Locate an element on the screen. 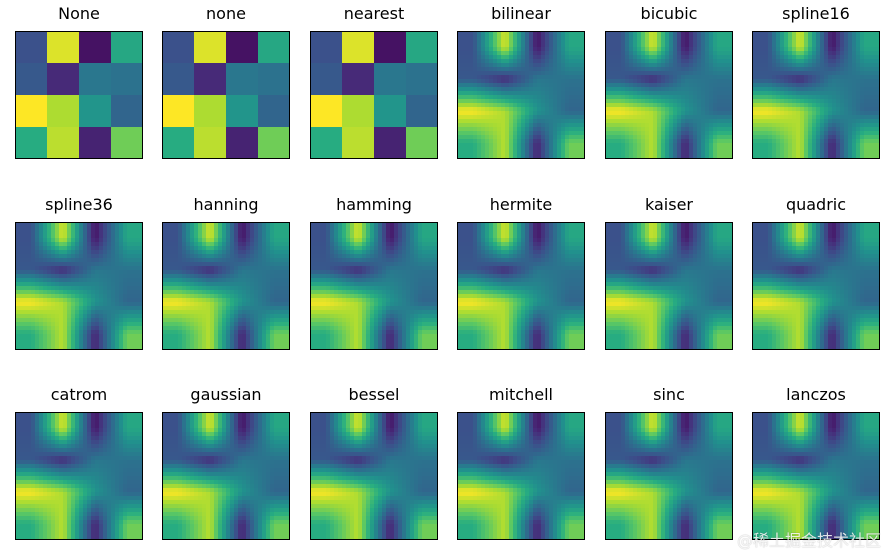 Image resolution: width=889 pixels, height=555 pixels. panel-title-spline36: spline36 is located at coordinates (79, 204).